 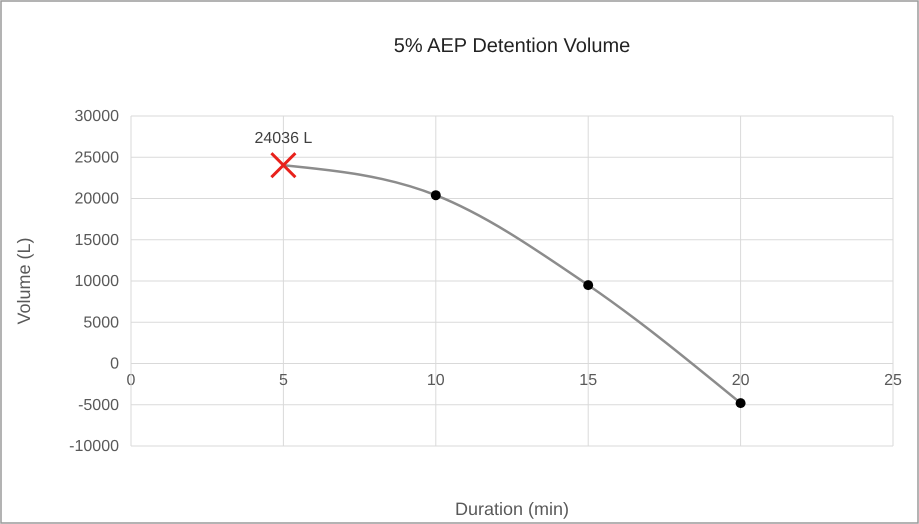 What do you see at coordinates (97, 240) in the screenshot?
I see `y-tick-label: 15000` at bounding box center [97, 240].